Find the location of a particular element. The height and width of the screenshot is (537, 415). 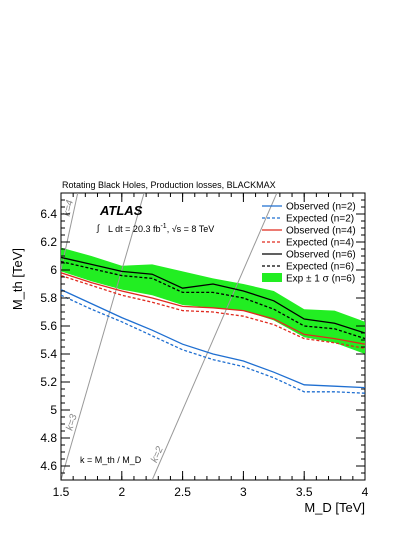

k-line-label-3: k=3 is located at coordinates (72, 422).